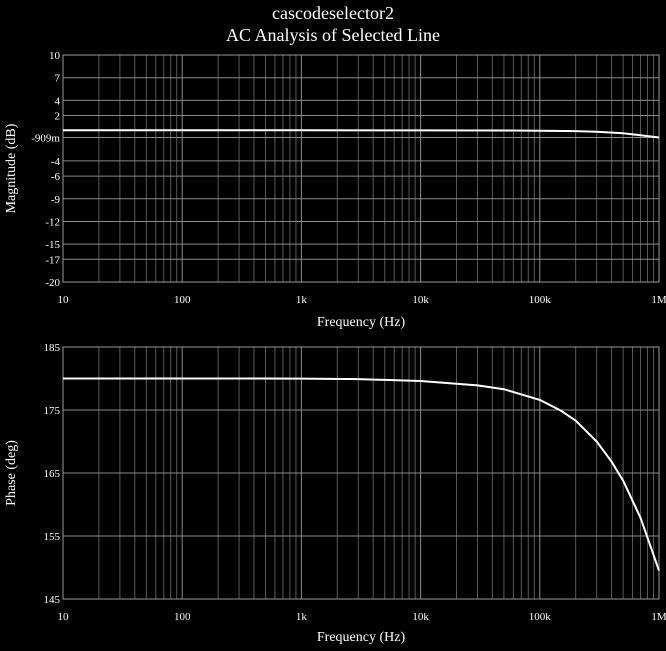 The image size is (666, 651). Describe the element at coordinates (58, 79) in the screenshot. I see `magnitude-y-tick-label: 7` at that location.